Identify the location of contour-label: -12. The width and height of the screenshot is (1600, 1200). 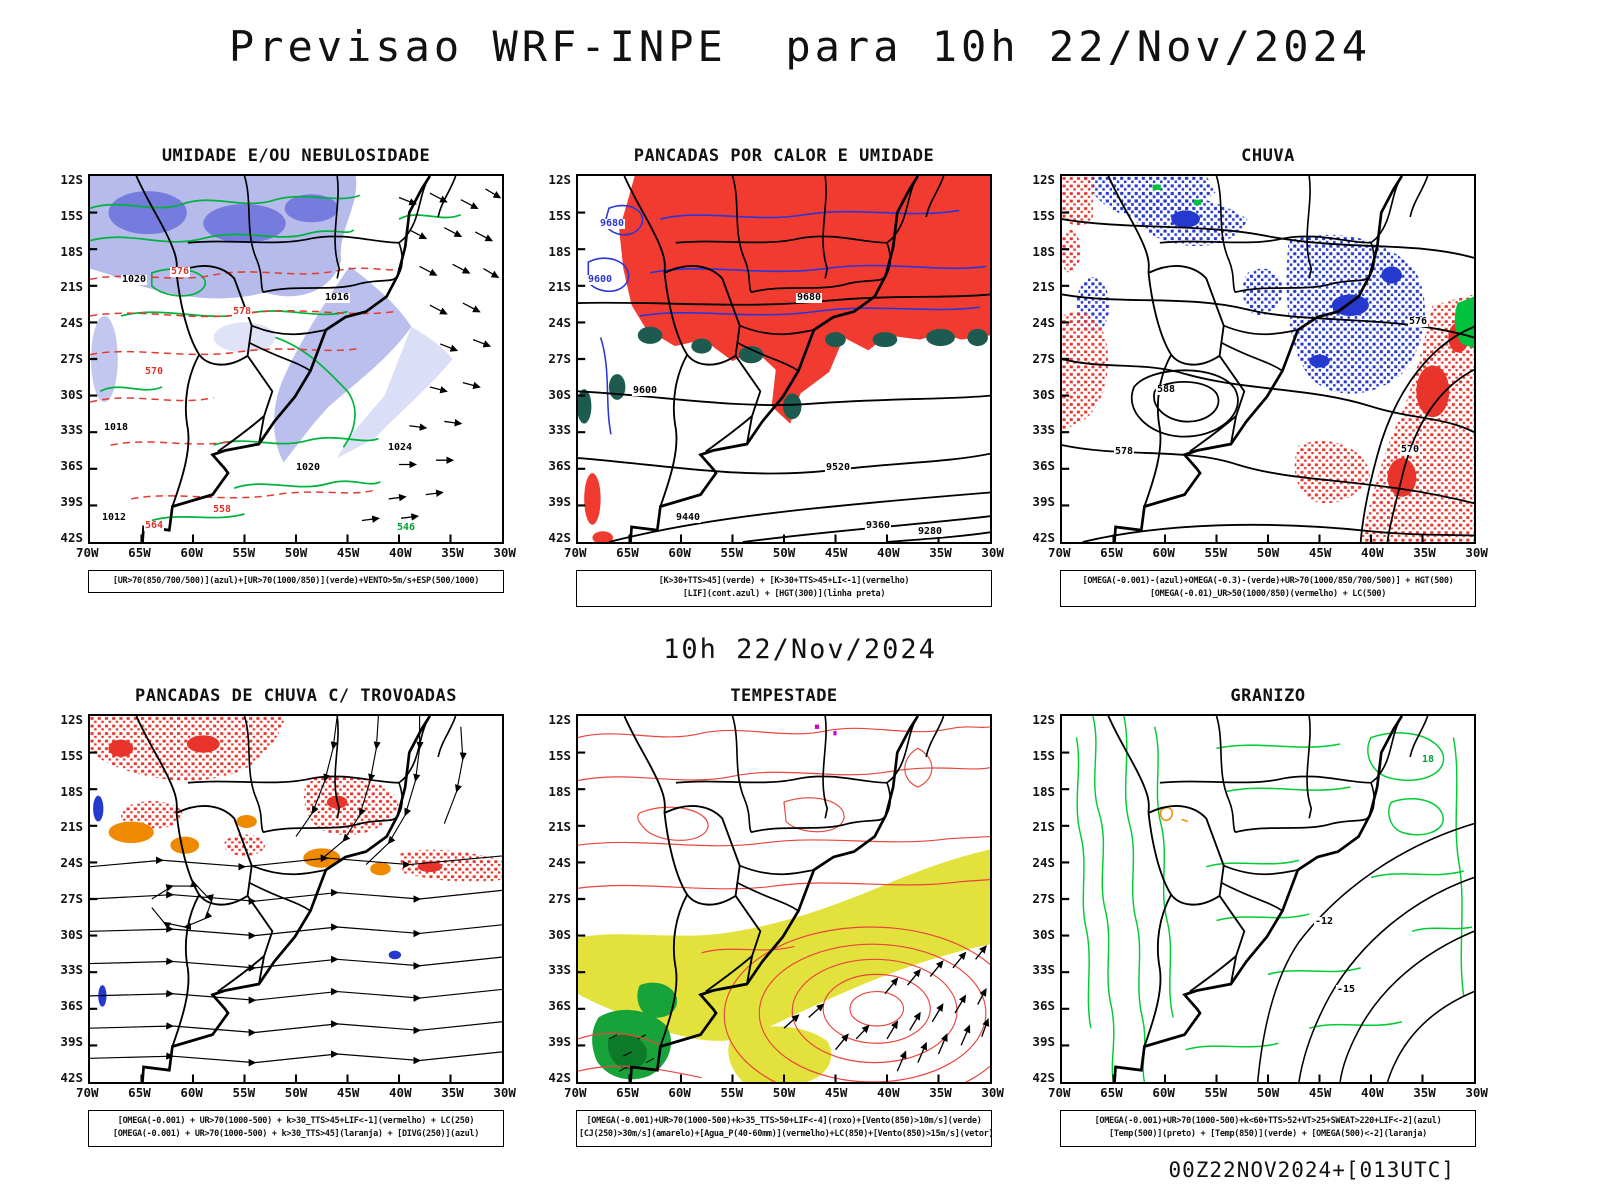
(1324, 921).